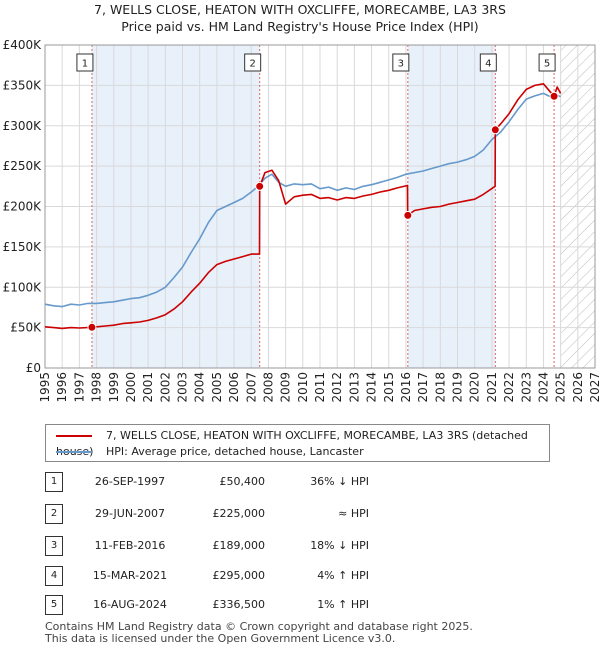 This screenshot has height=650, width=600. What do you see at coordinates (339, 481) in the screenshot?
I see `row-hpi: 36% ↓ HPI` at bounding box center [339, 481].